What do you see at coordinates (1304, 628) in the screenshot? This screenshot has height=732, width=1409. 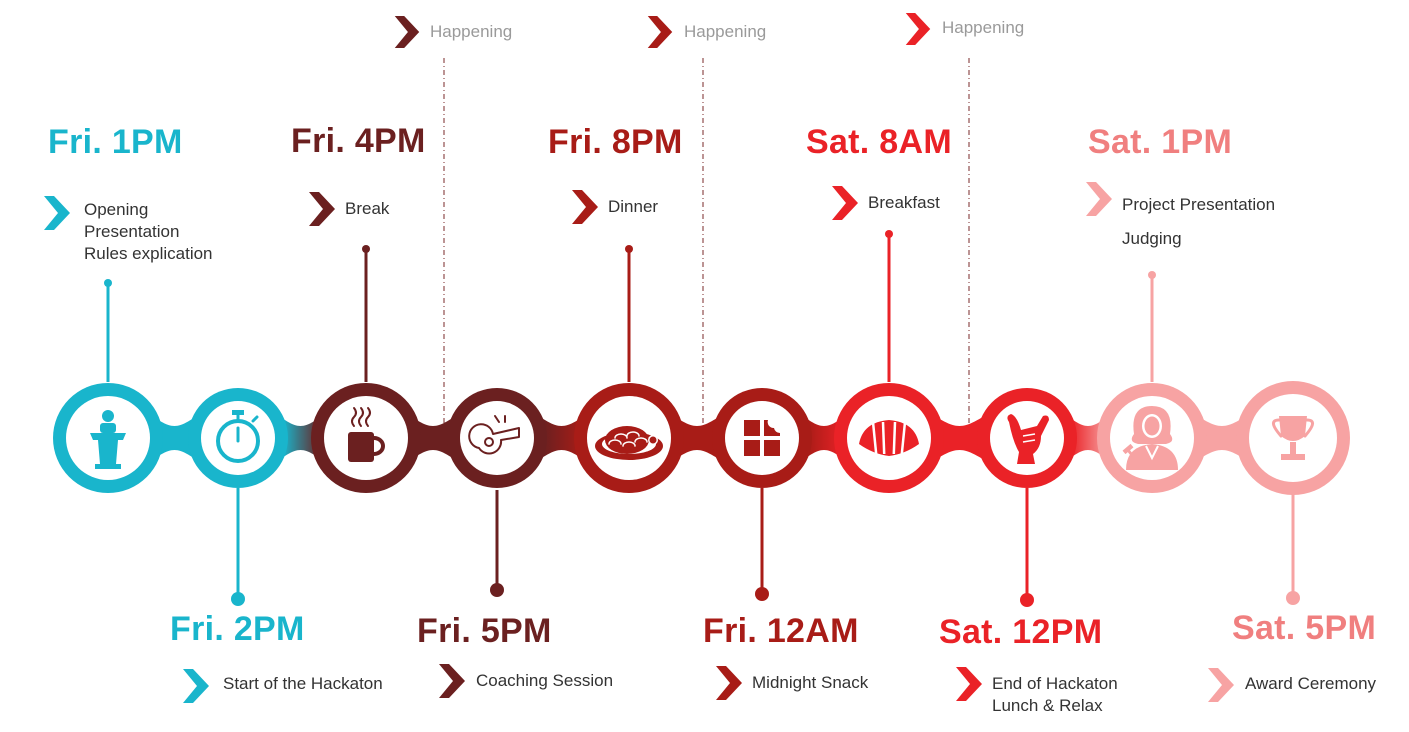 I see `event-time-label: Sat. 5PM` at bounding box center [1304, 628].